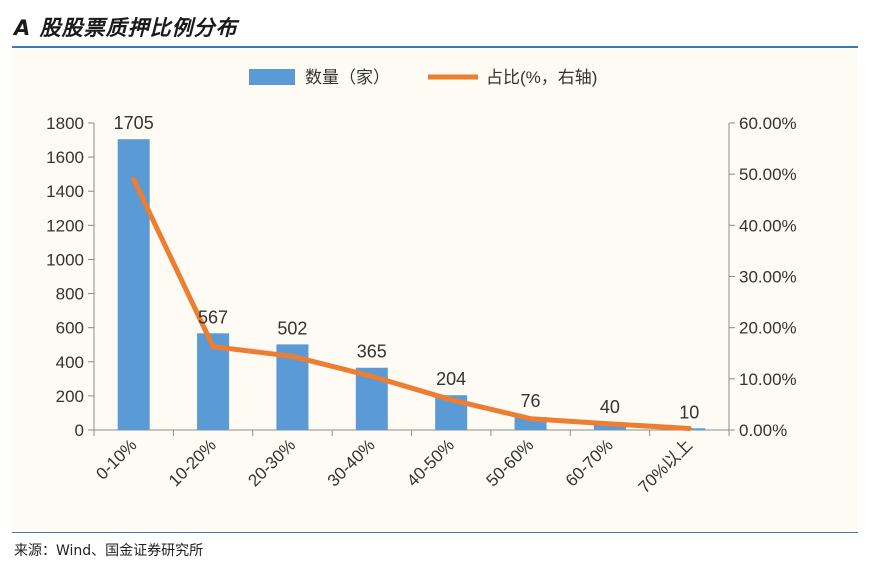 The height and width of the screenshot is (566, 870). Describe the element at coordinates (347, 77) in the screenshot. I see `legend-label-bar: 数量（家）` at that location.